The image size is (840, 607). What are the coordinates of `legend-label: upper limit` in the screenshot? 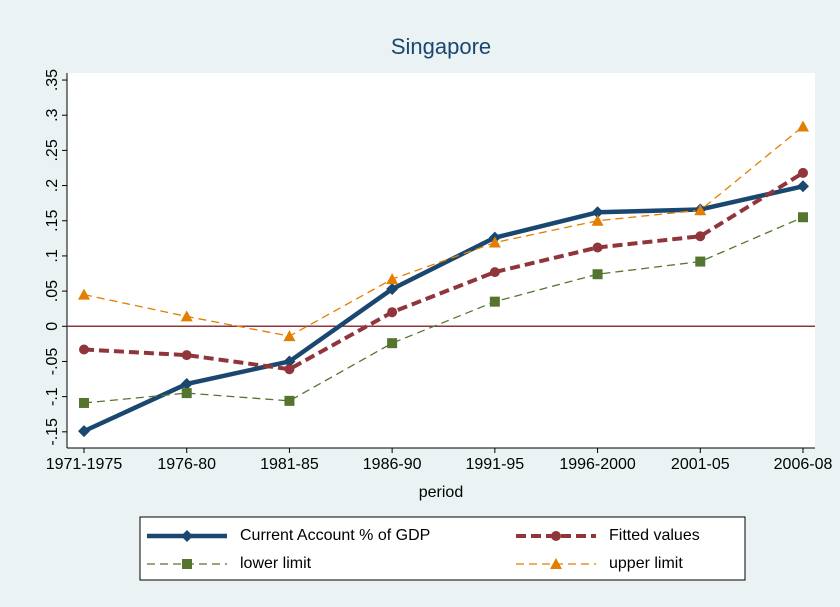 It's located at (646, 563).